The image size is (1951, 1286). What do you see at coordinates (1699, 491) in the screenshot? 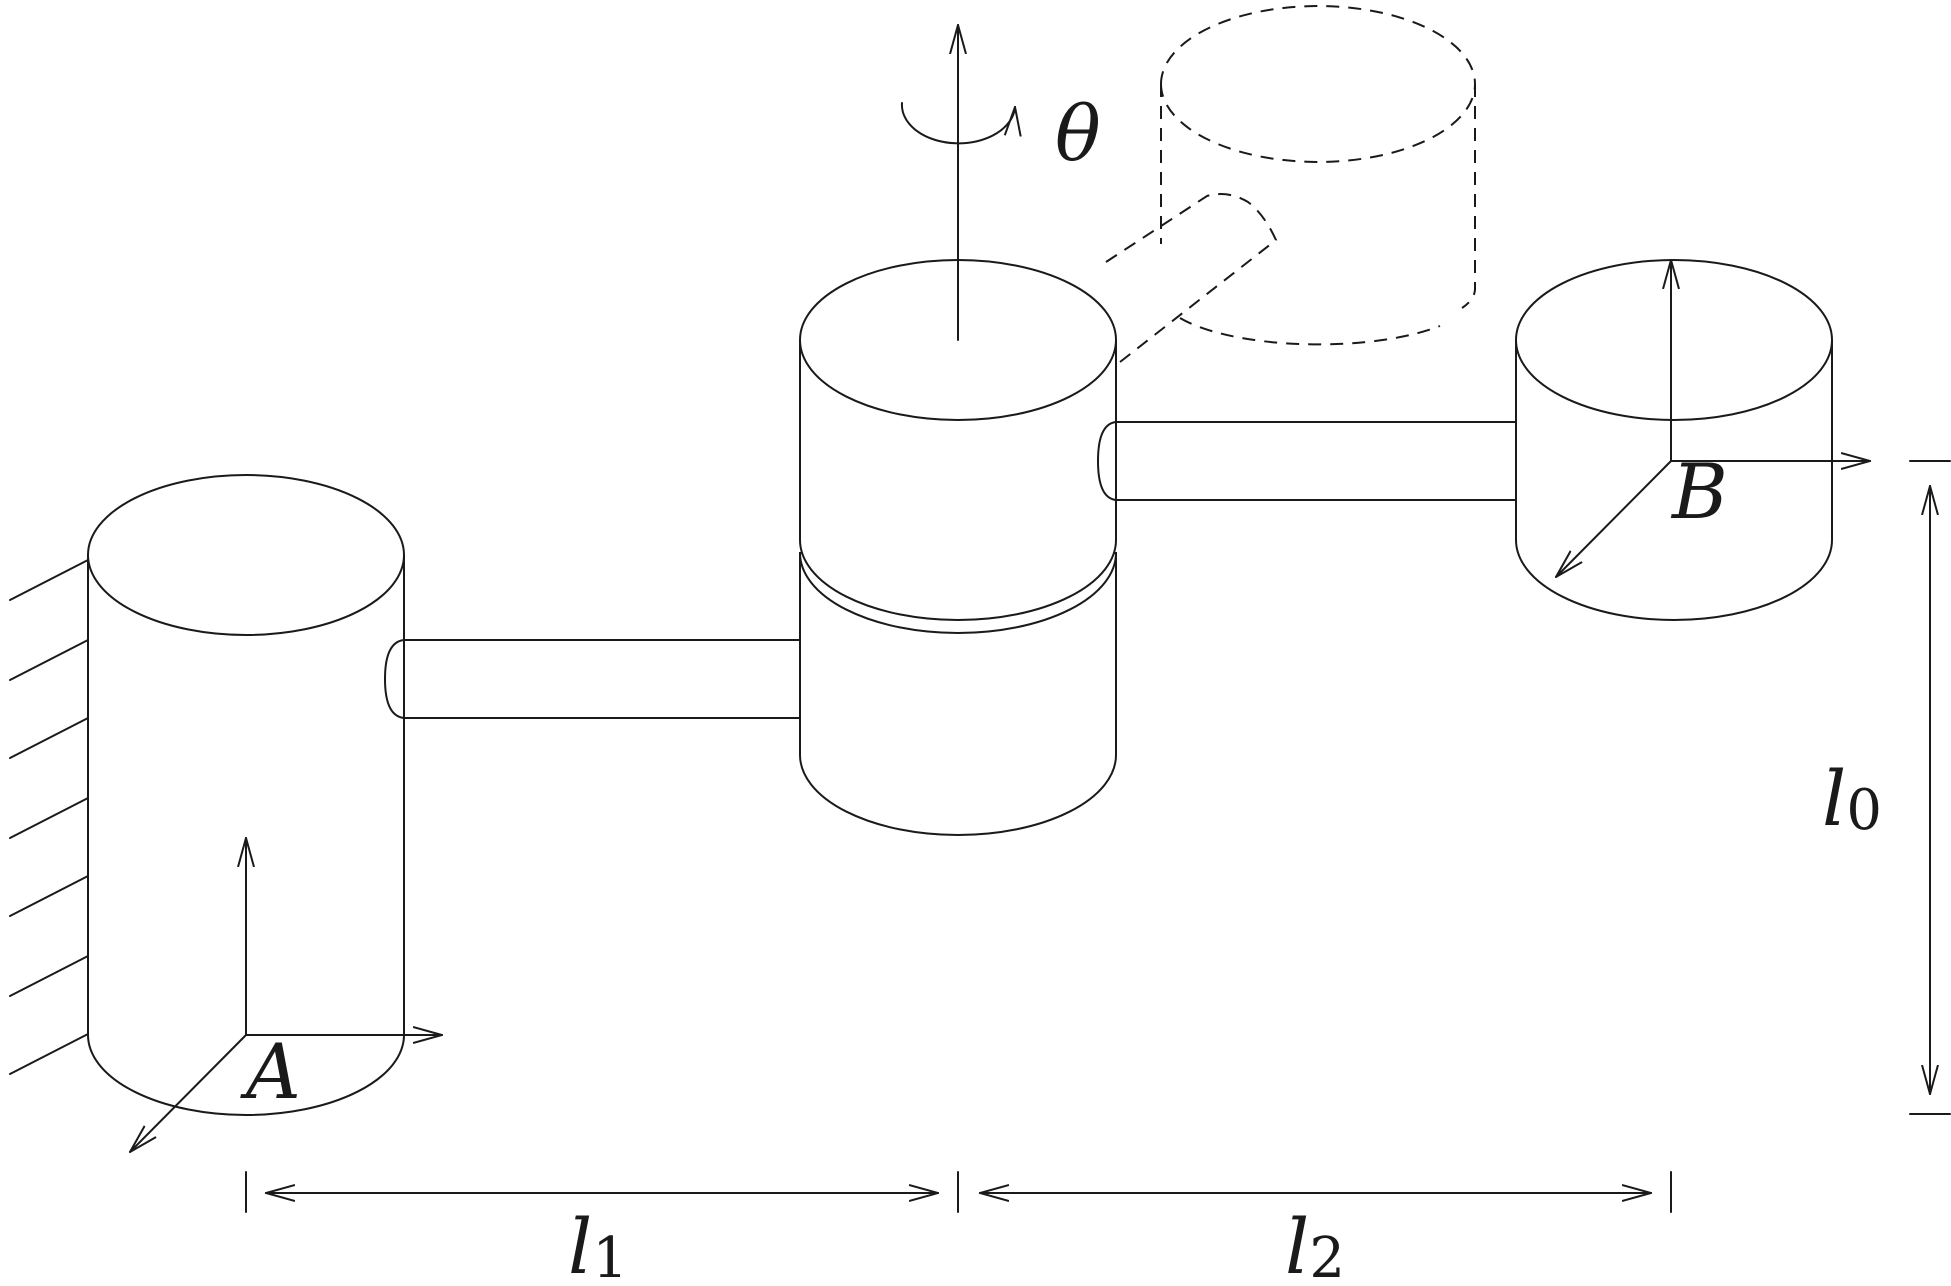
I see `frame-b-label: B` at bounding box center [1699, 491].